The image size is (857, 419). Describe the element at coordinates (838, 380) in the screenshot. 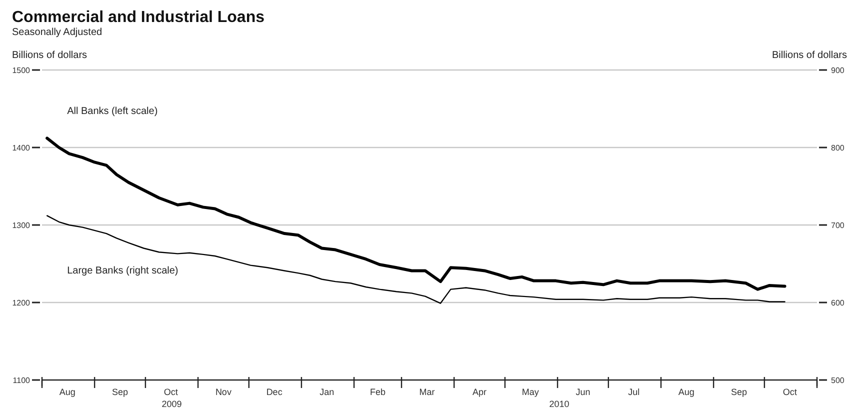

I see `y2-tick-label: 500` at that location.